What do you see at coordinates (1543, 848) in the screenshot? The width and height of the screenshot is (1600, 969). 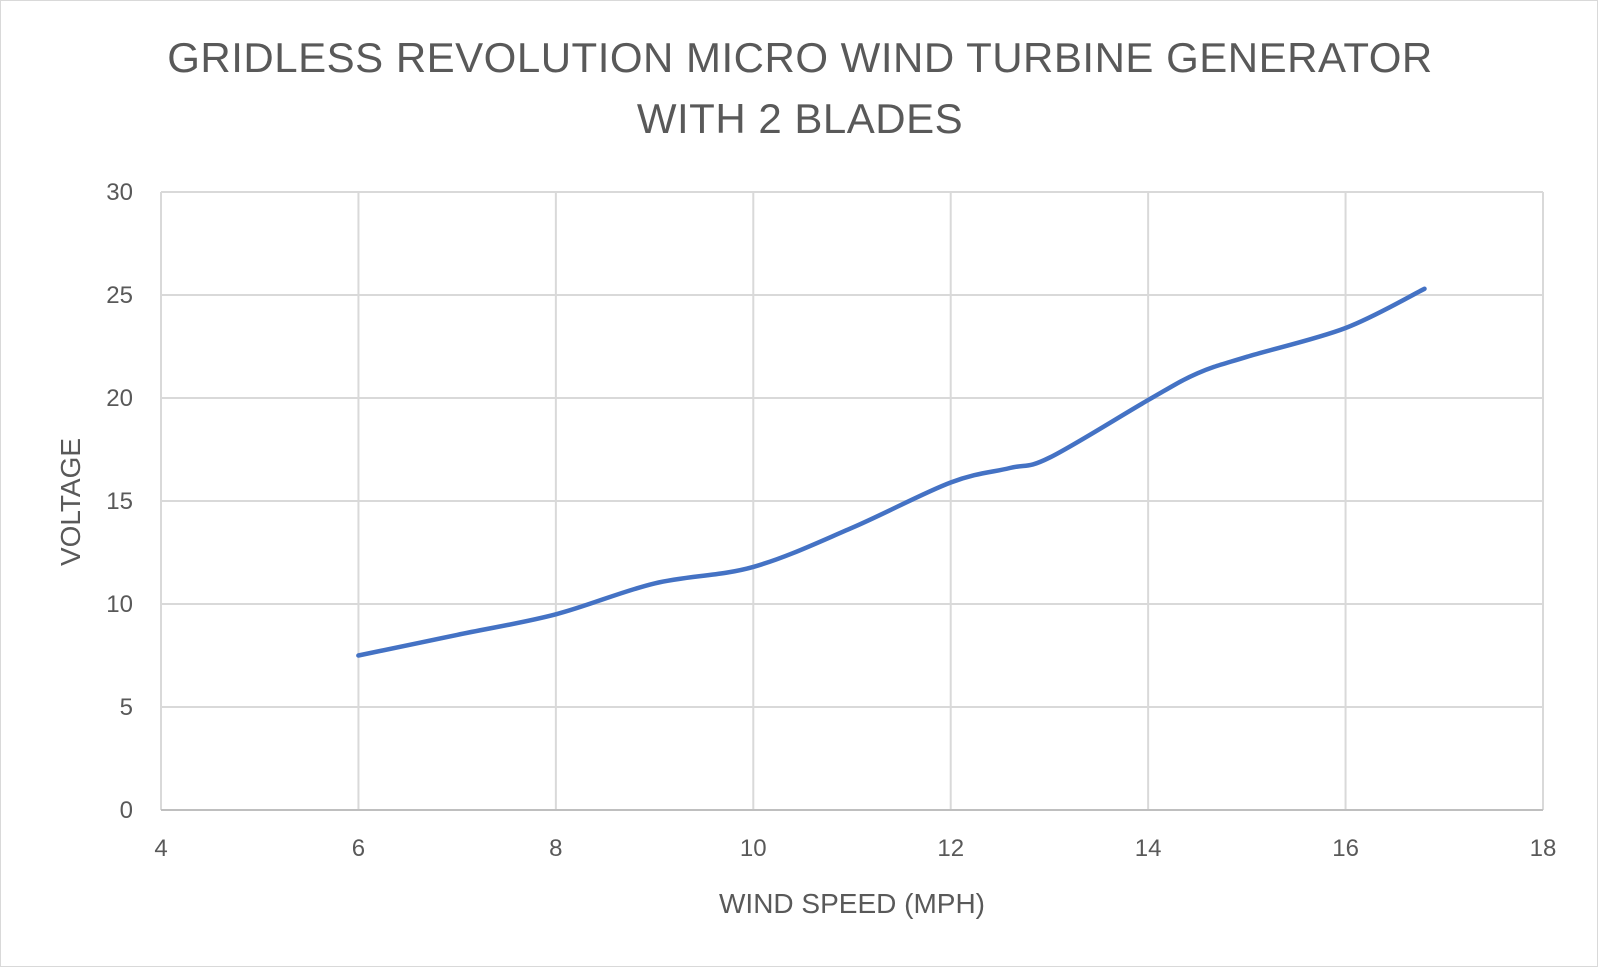 I see `x-tick-label: 18` at bounding box center [1543, 848].